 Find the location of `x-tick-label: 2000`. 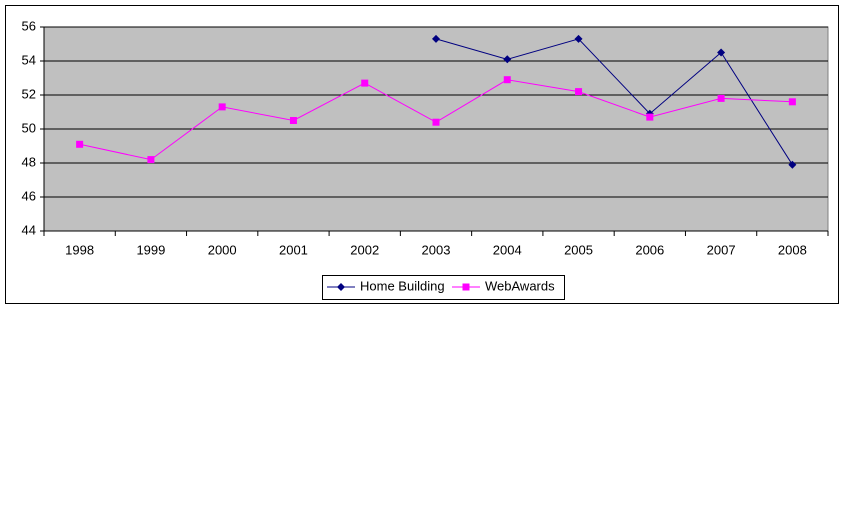

x-tick-label: 2000 is located at coordinates (222, 249).